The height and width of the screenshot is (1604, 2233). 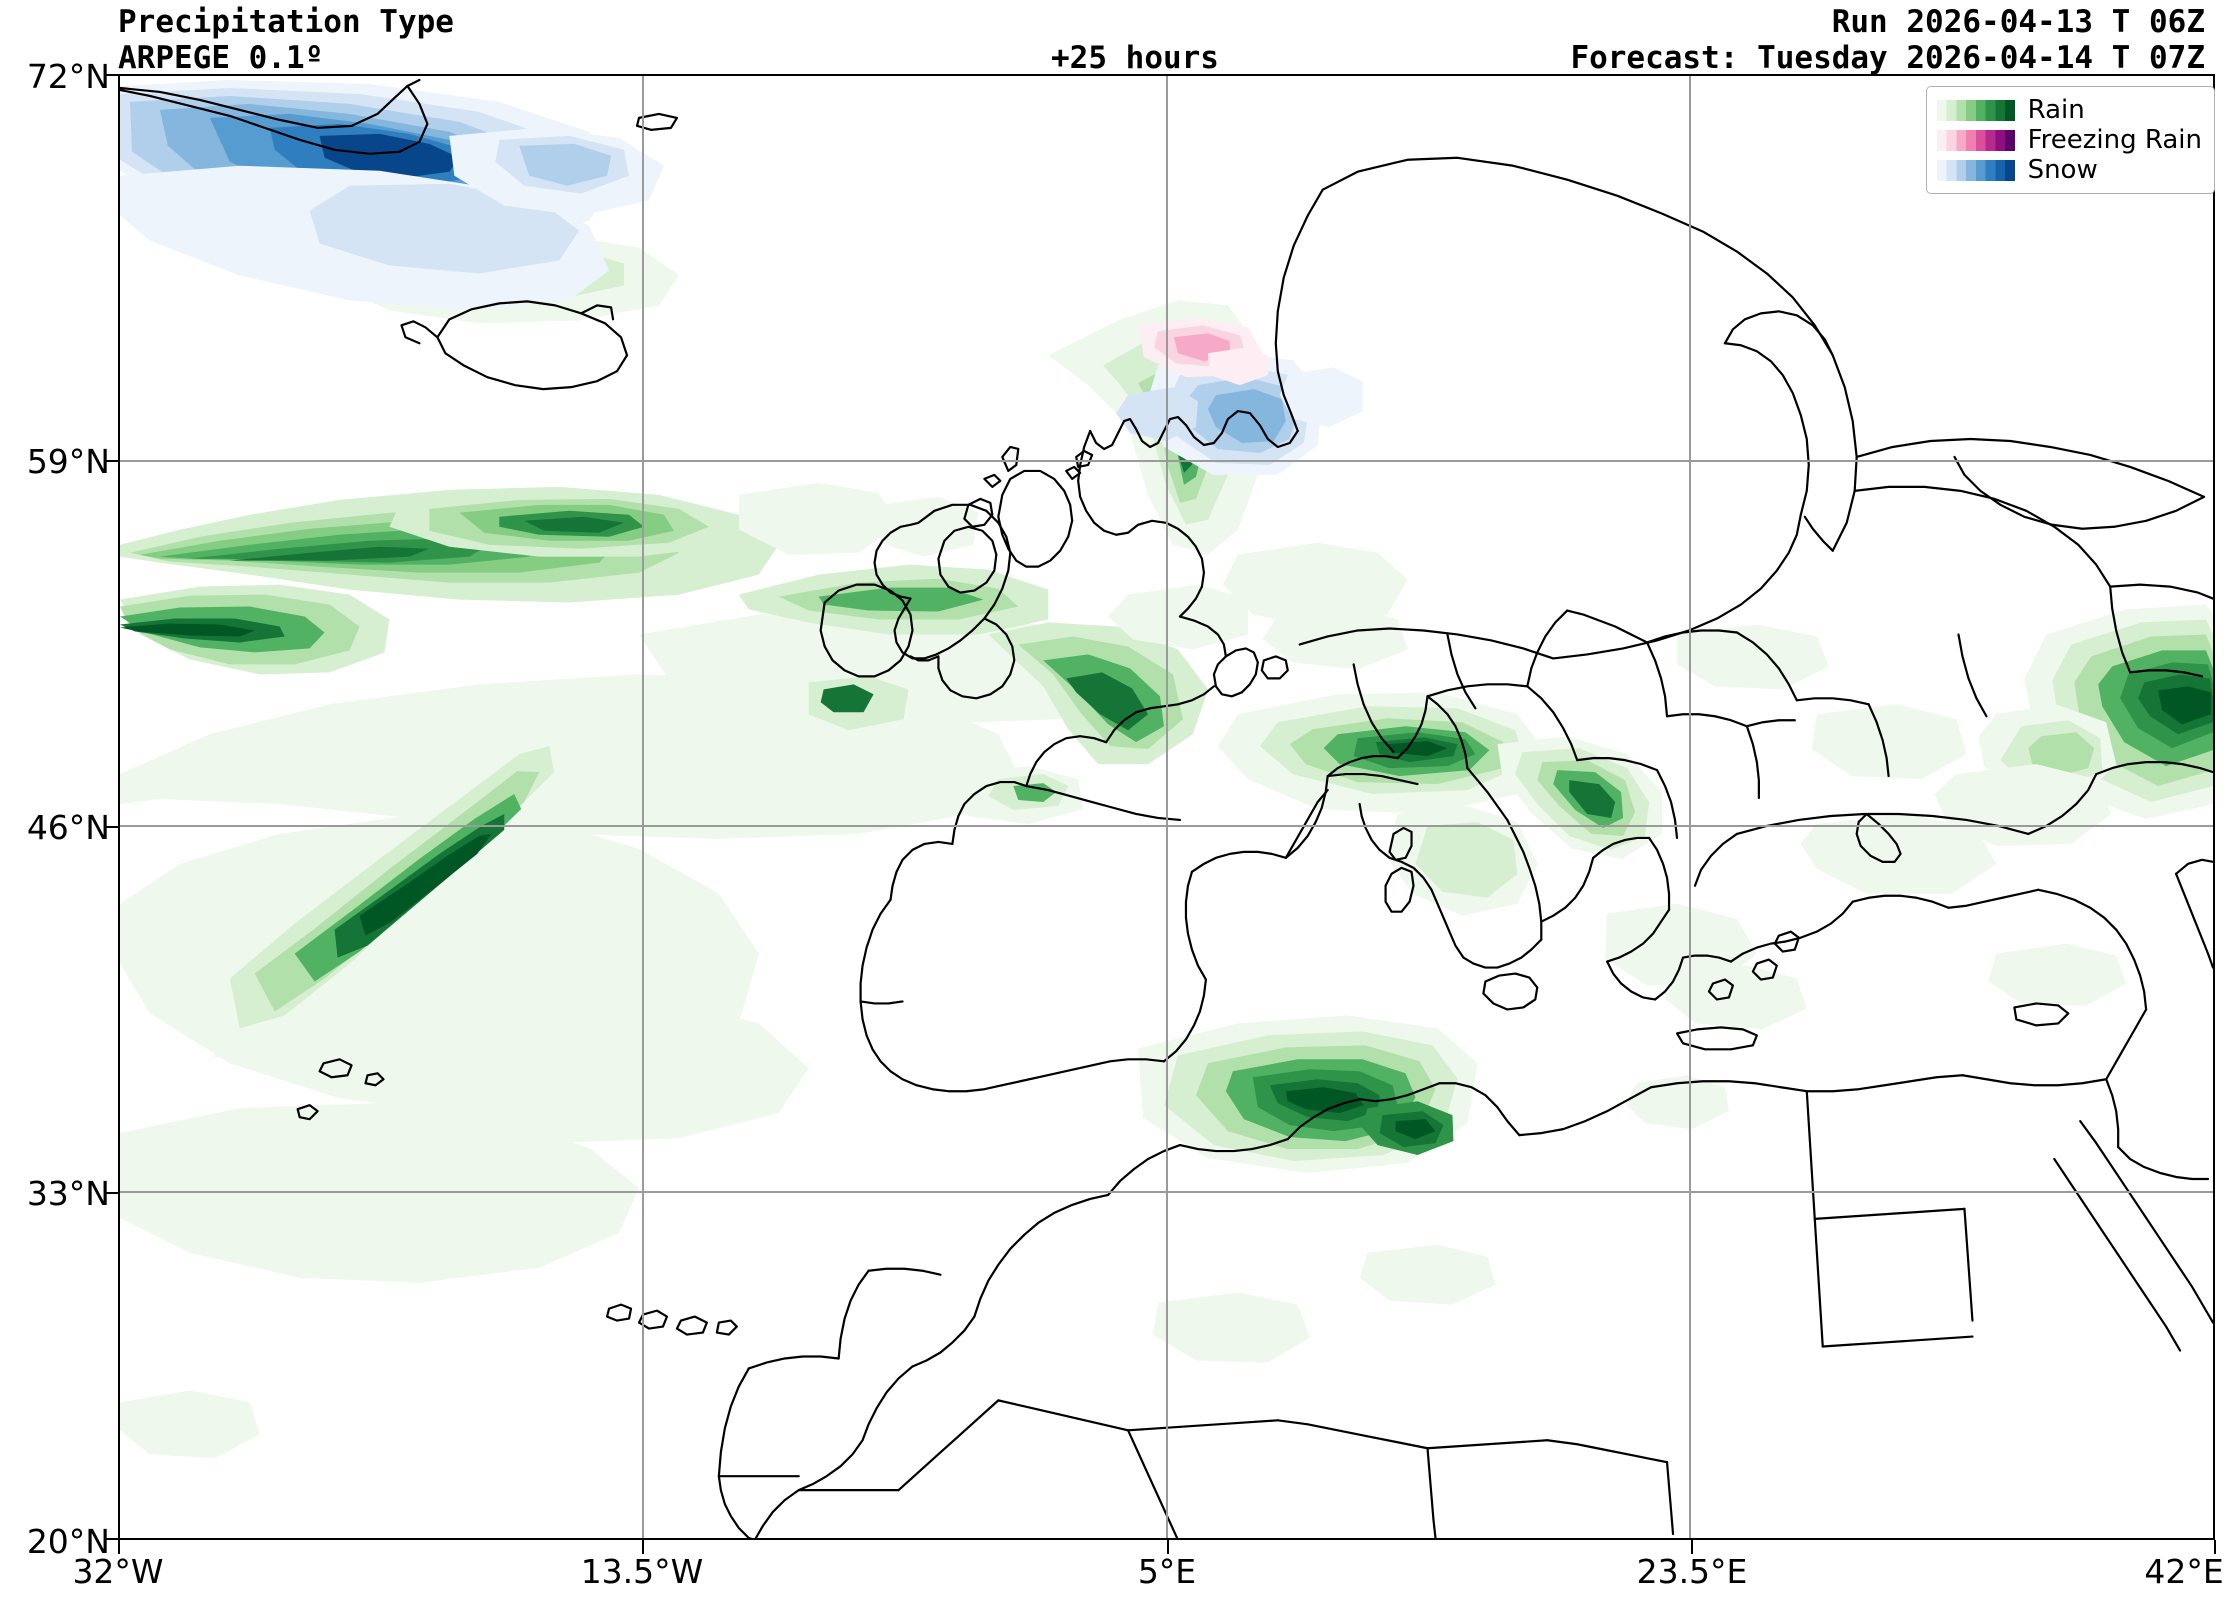 I want to click on forecast-label: Forecast: Tuesday 2026-04-14 T 07Z, so click(x=1887, y=58).